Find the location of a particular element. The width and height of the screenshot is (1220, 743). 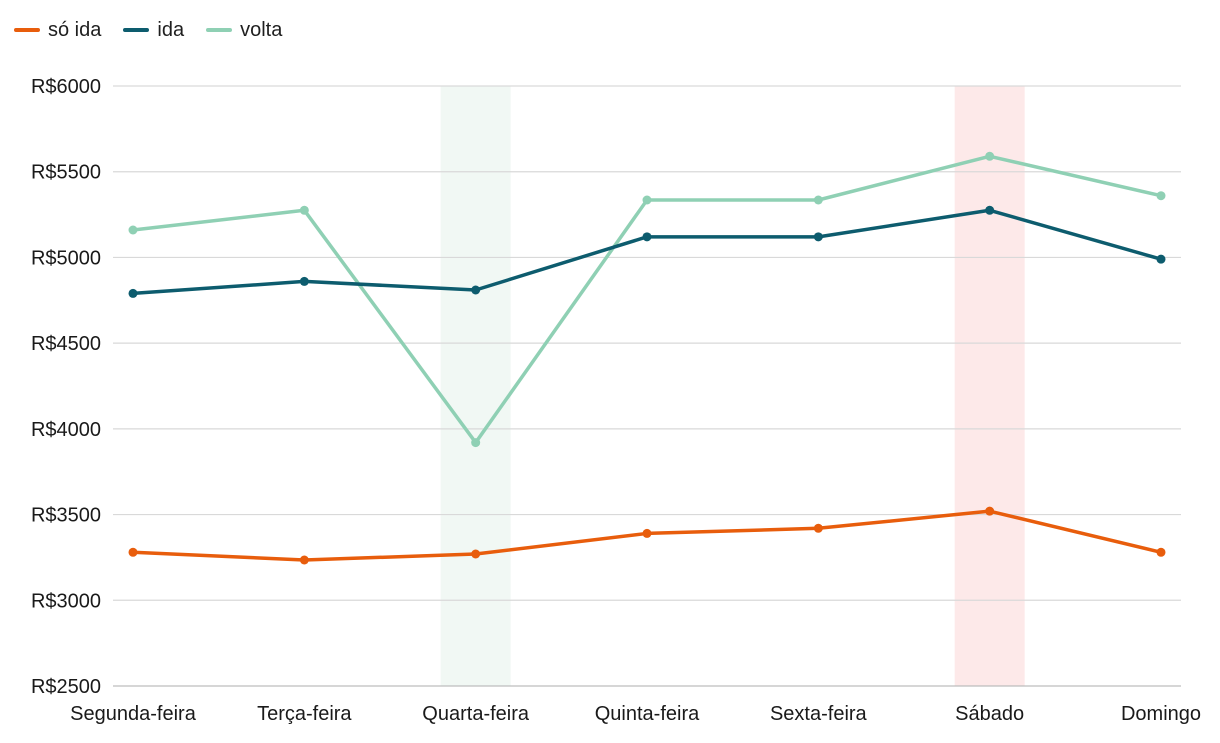

x-tick-label: Quarta-feira is located at coordinates (476, 714).